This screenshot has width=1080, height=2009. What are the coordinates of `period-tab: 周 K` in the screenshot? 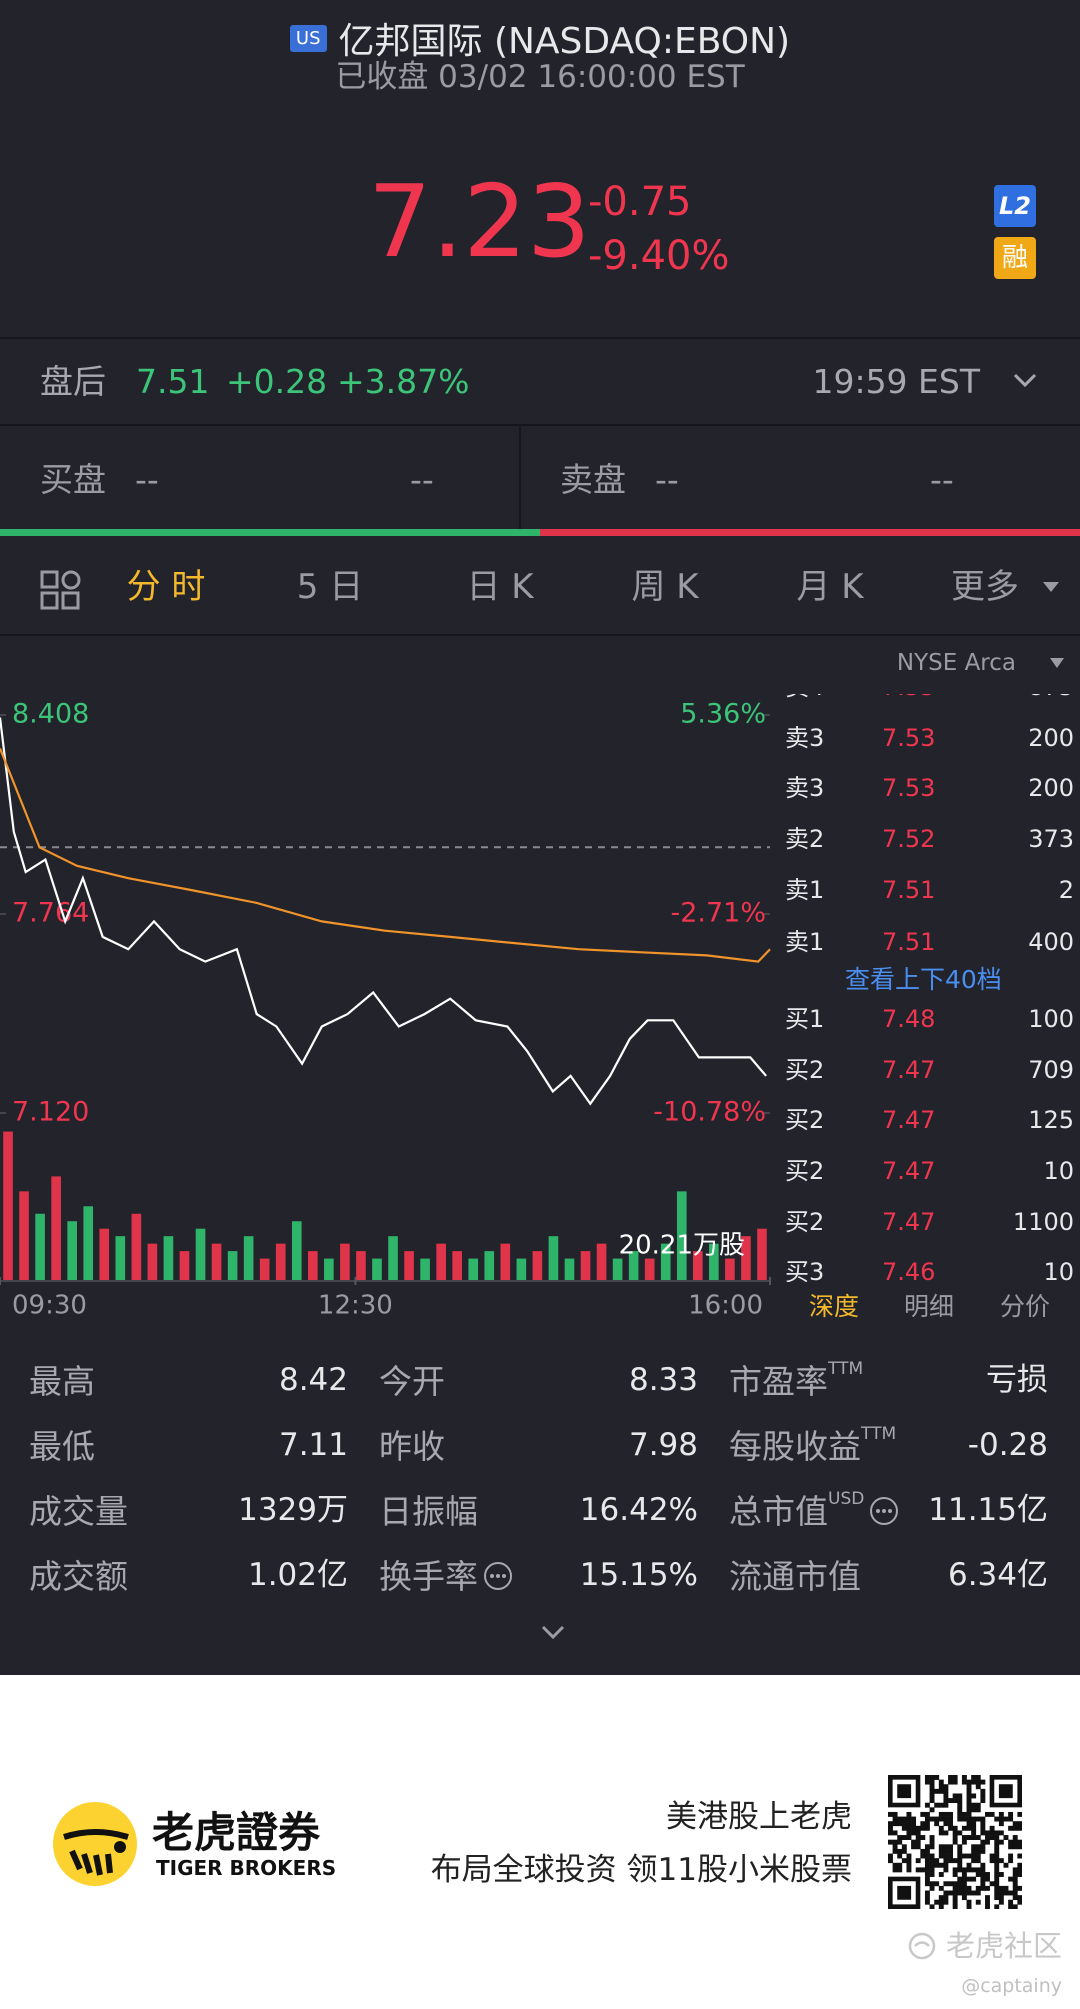 It's located at (665, 587).